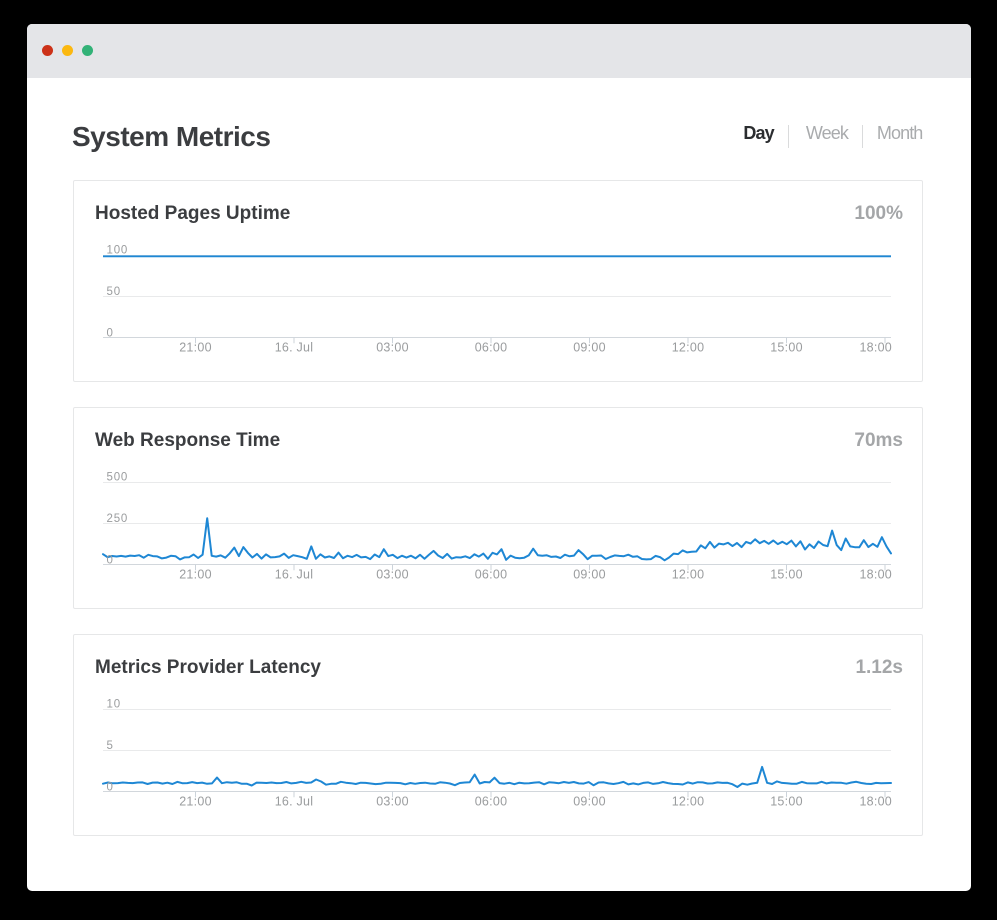 The image size is (997, 920). I want to click on svg-text: 250, so click(118, 519).